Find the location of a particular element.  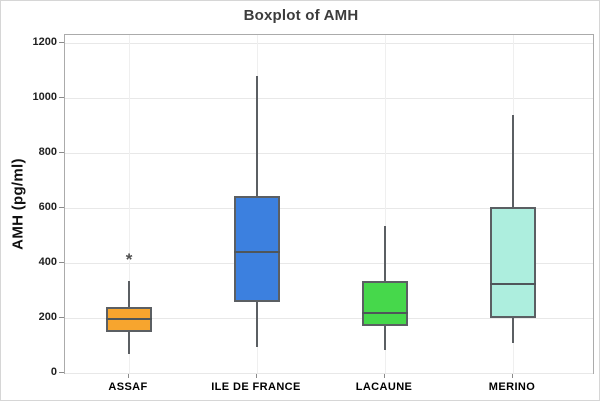

y-tick-label: 600 is located at coordinates (47, 207).